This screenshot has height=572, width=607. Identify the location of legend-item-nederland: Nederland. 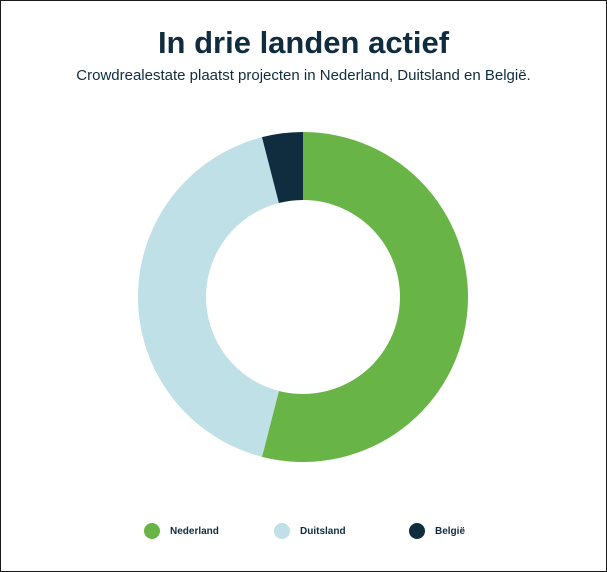
(181, 531).